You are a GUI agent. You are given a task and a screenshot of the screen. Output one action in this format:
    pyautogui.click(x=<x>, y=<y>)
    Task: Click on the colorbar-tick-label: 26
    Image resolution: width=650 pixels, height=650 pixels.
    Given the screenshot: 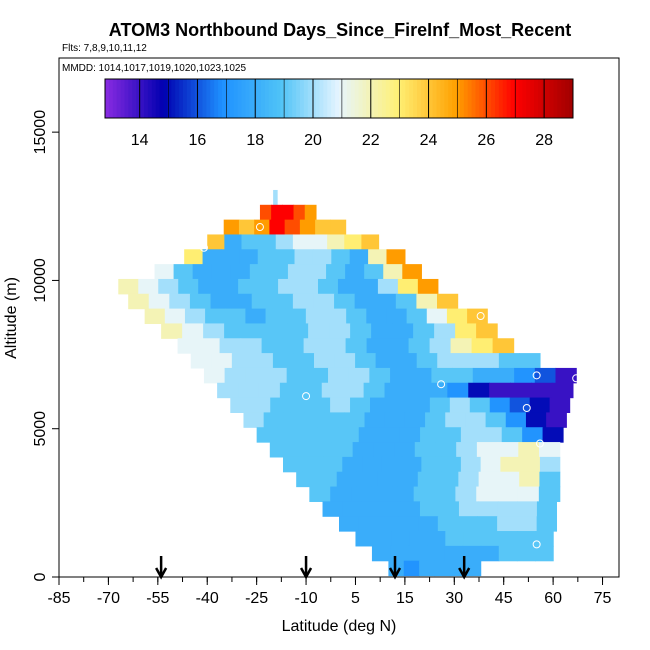 What is the action you would take?
    pyautogui.click(x=486, y=140)
    